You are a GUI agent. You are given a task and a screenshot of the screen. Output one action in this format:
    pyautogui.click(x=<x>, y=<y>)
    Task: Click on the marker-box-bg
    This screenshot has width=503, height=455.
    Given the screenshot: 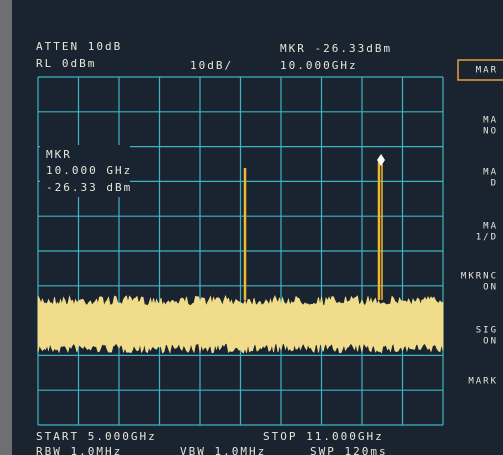 What is the action you would take?
    pyautogui.click(x=85, y=171)
    